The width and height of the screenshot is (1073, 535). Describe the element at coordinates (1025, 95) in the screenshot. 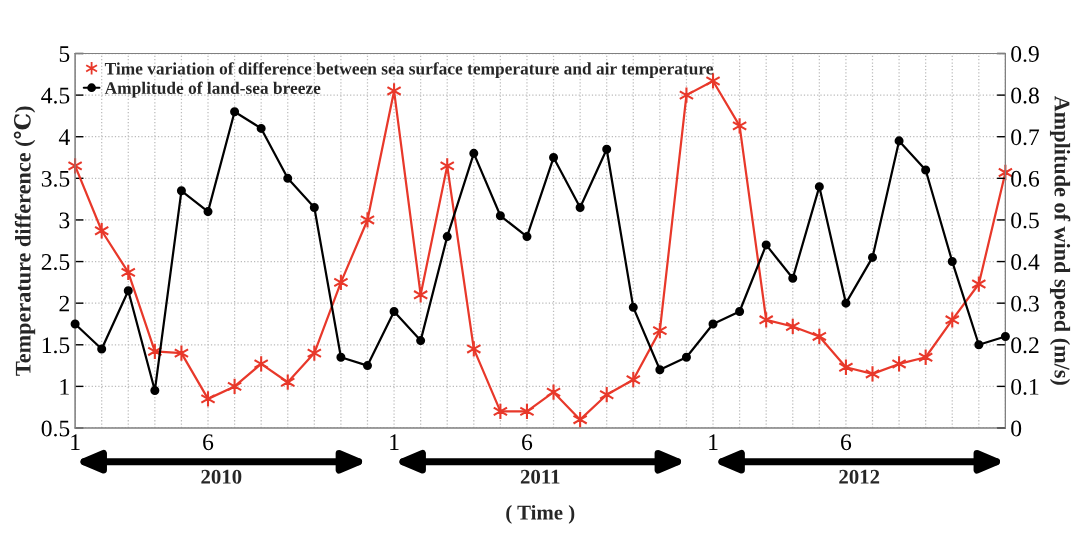

I see `y2-tick-label: 0.8` at that location.